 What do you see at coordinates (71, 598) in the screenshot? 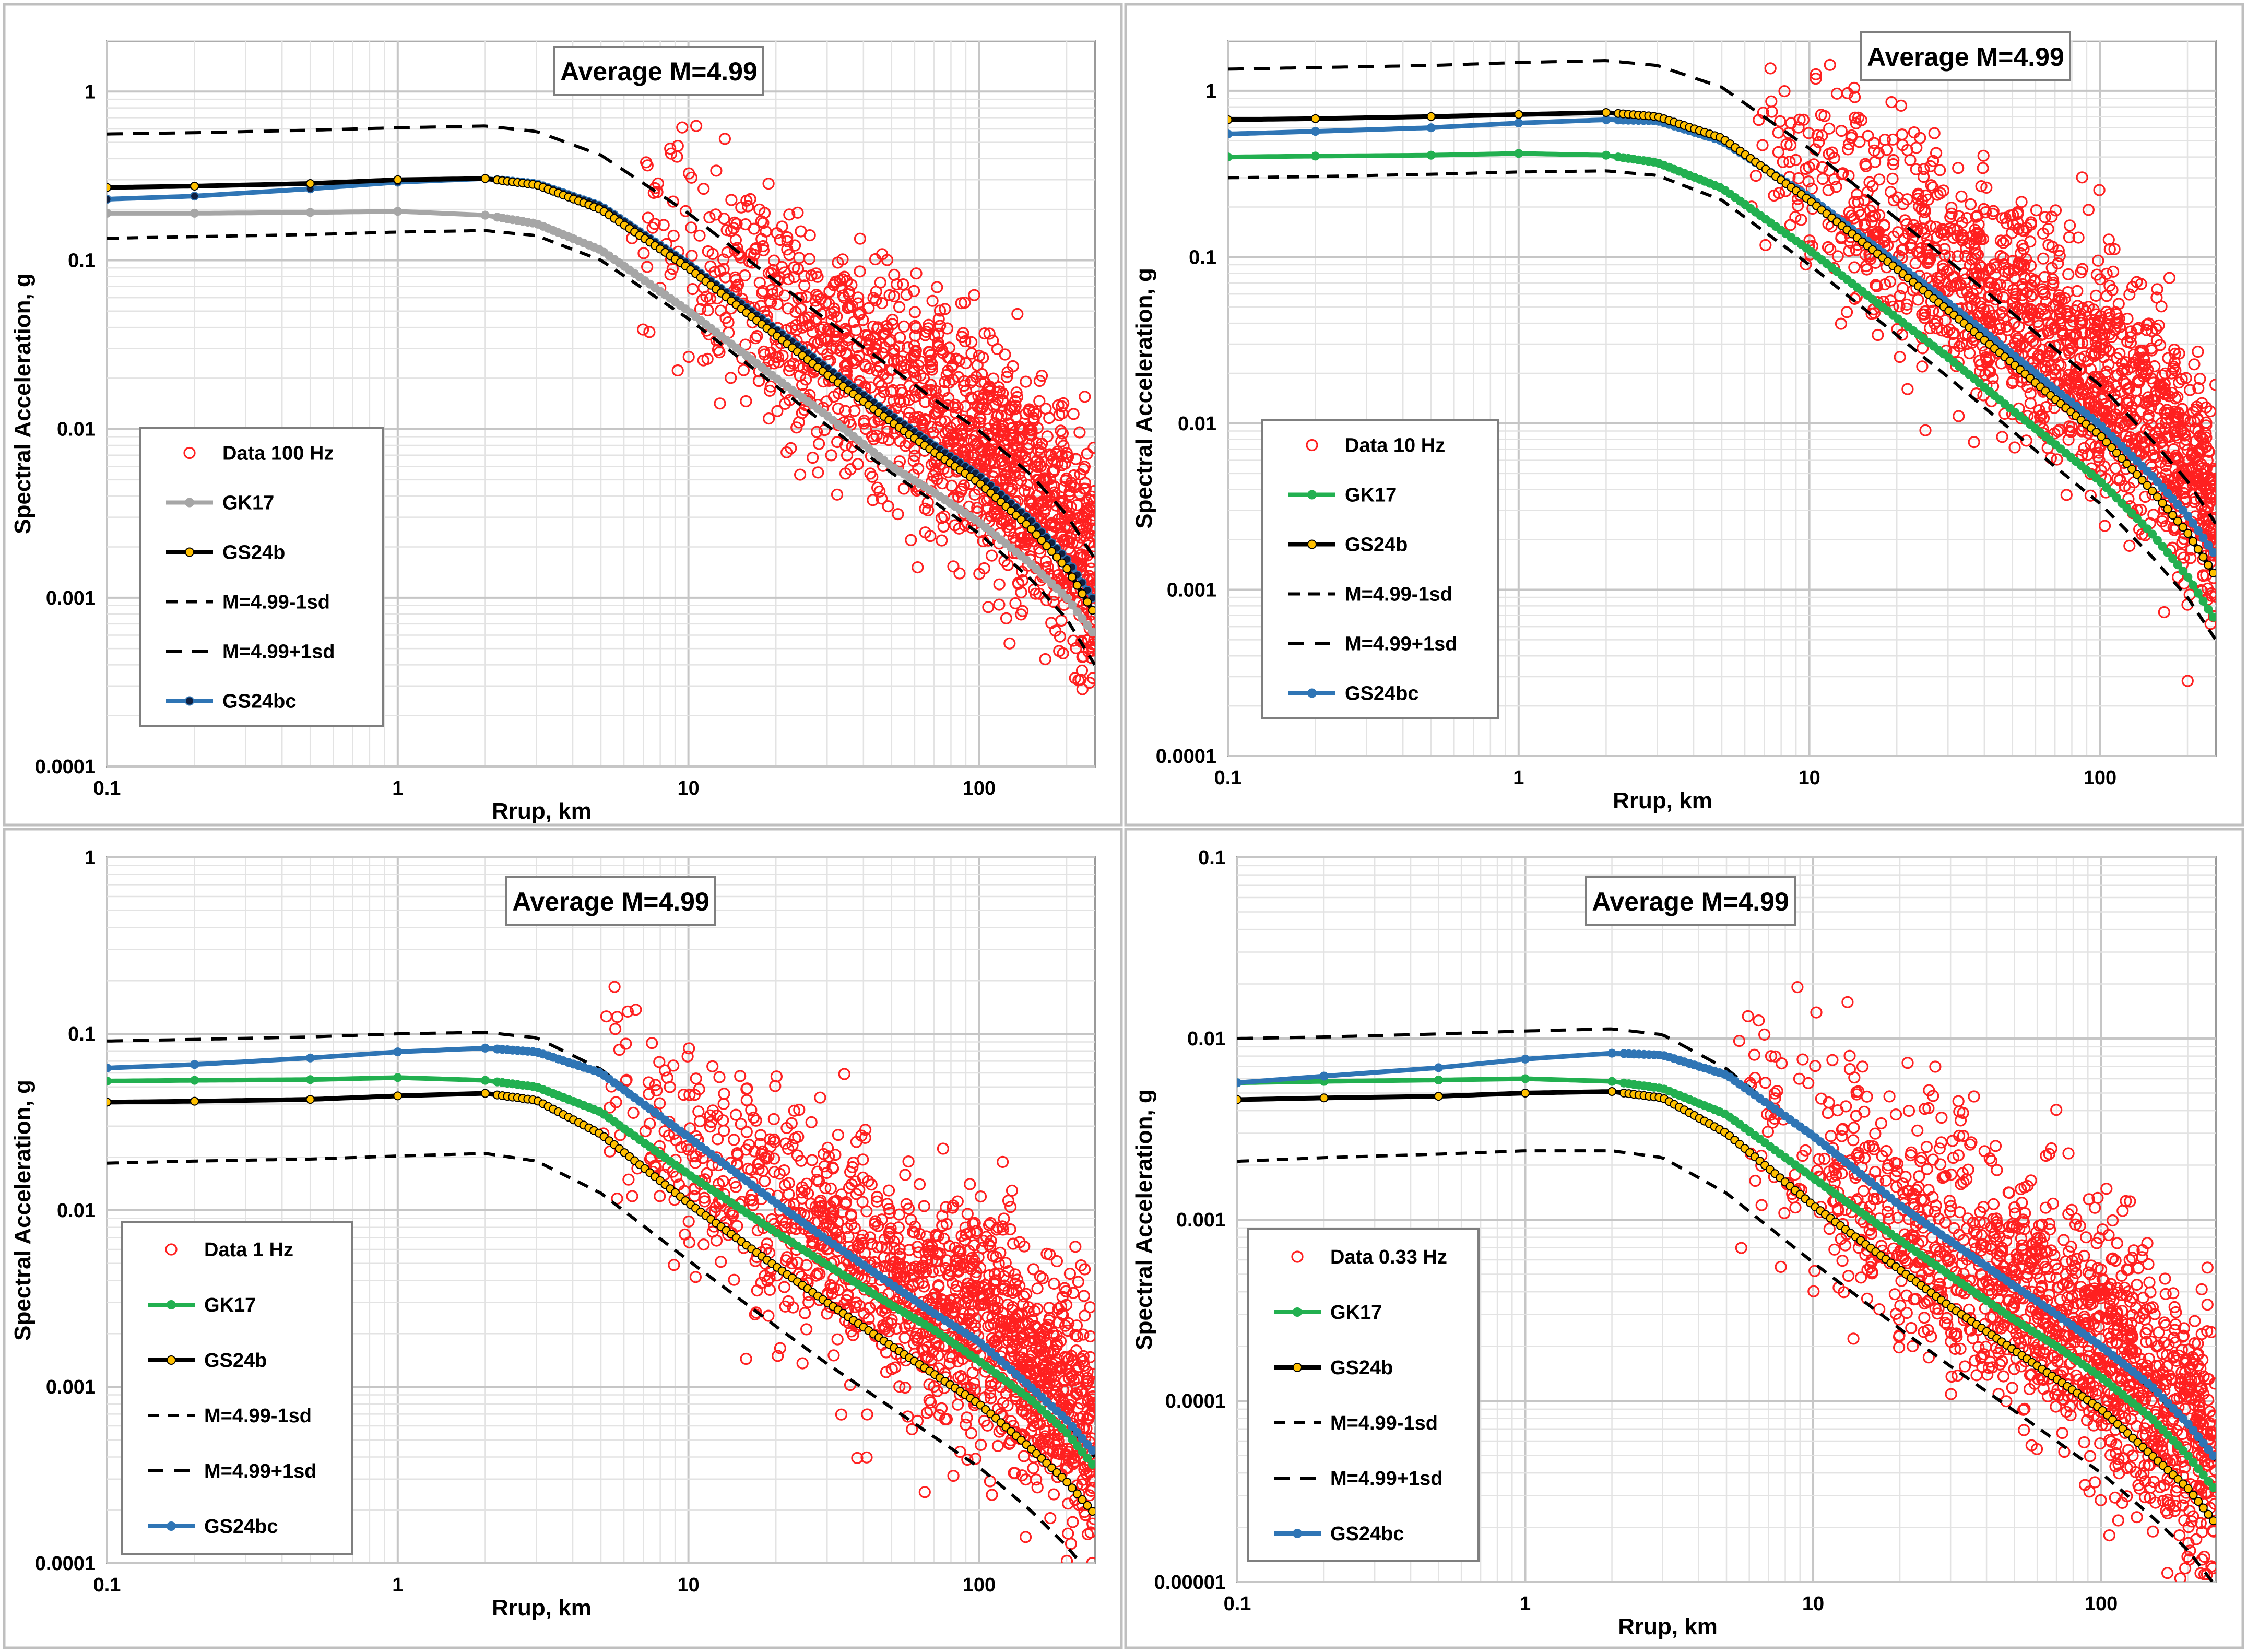
I see `y-tick-label: 0.001` at bounding box center [71, 598].